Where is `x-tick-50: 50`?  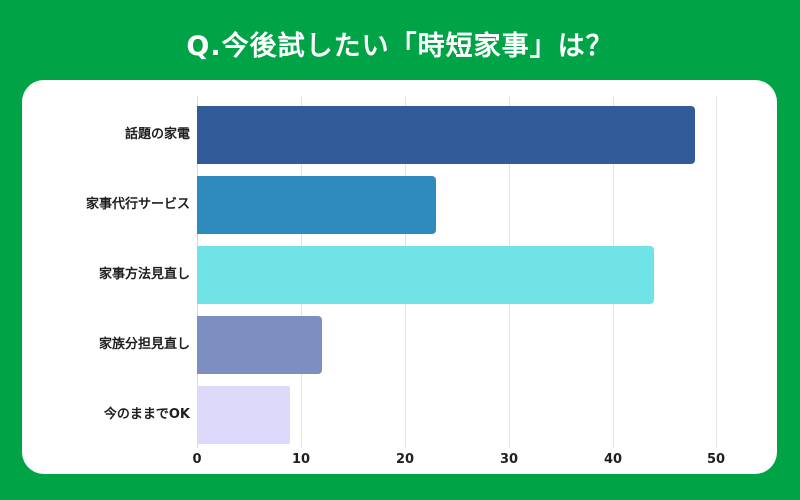
x-tick-50: 50 is located at coordinates (716, 459).